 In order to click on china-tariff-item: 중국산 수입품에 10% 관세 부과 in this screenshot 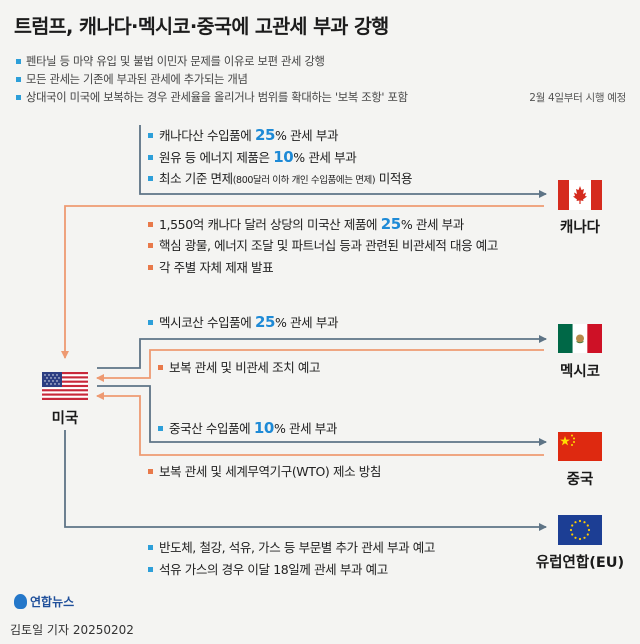, I will do `click(247, 428)`.